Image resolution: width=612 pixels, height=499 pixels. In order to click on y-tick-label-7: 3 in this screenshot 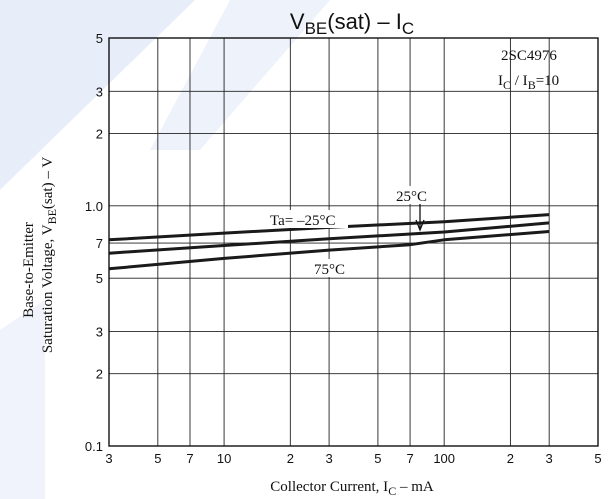, I will do `click(99, 91)`.